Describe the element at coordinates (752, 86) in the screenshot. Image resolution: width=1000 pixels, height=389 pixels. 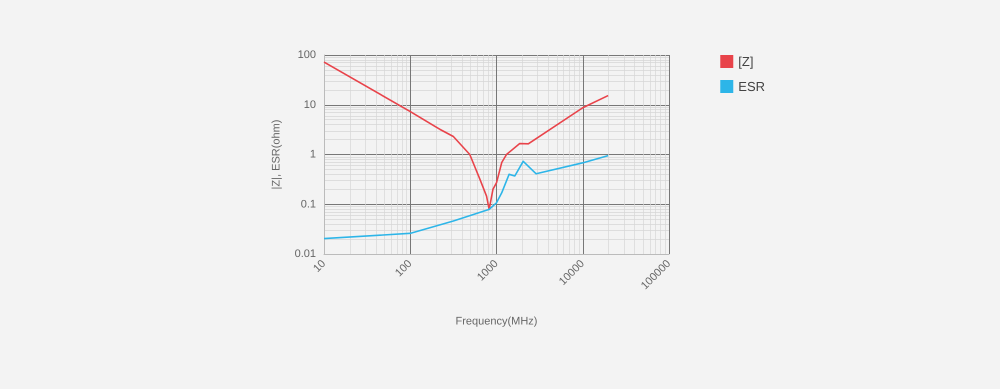
I see `legend-label: ESR` at that location.